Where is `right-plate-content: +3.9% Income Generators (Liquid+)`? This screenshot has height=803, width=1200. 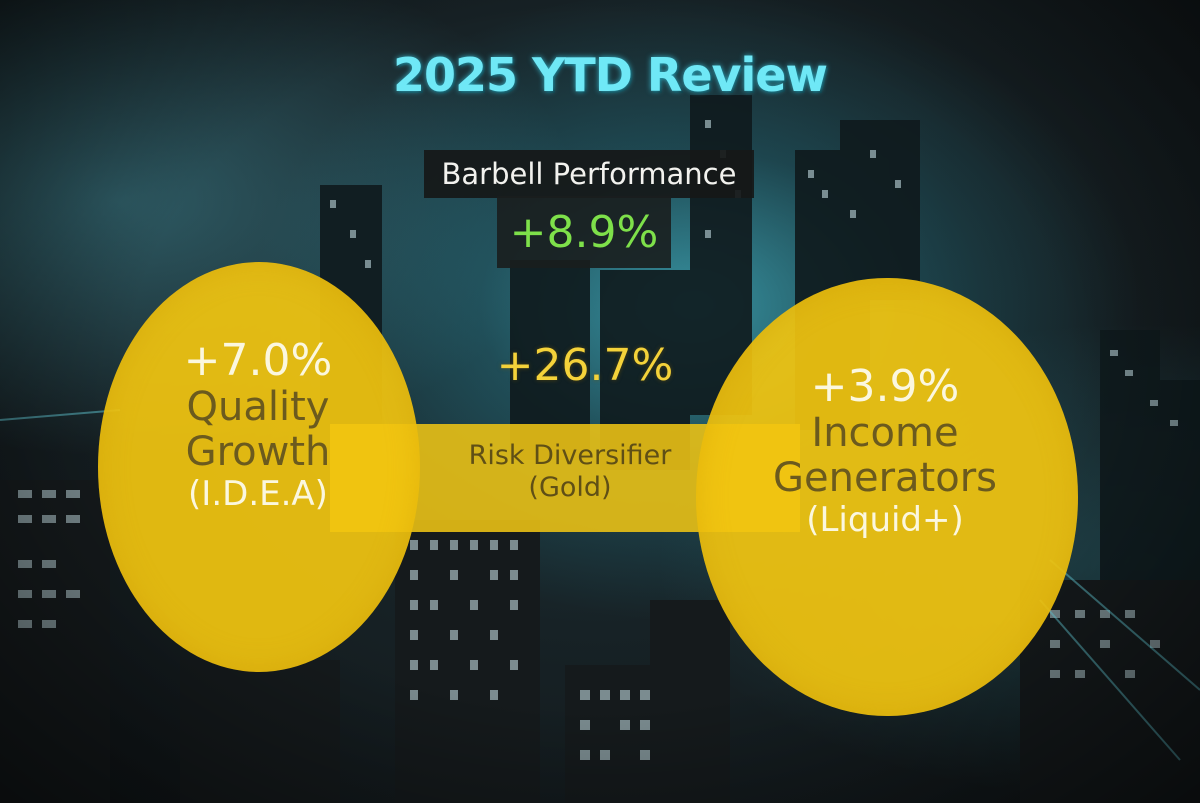
right-plate-content: +3.9% Income Generators (Liquid+) is located at coordinates (885, 450).